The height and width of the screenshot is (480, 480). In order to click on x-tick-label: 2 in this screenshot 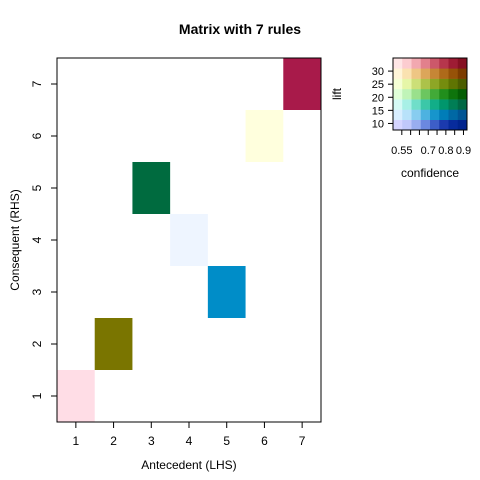, I will do `click(113, 441)`.